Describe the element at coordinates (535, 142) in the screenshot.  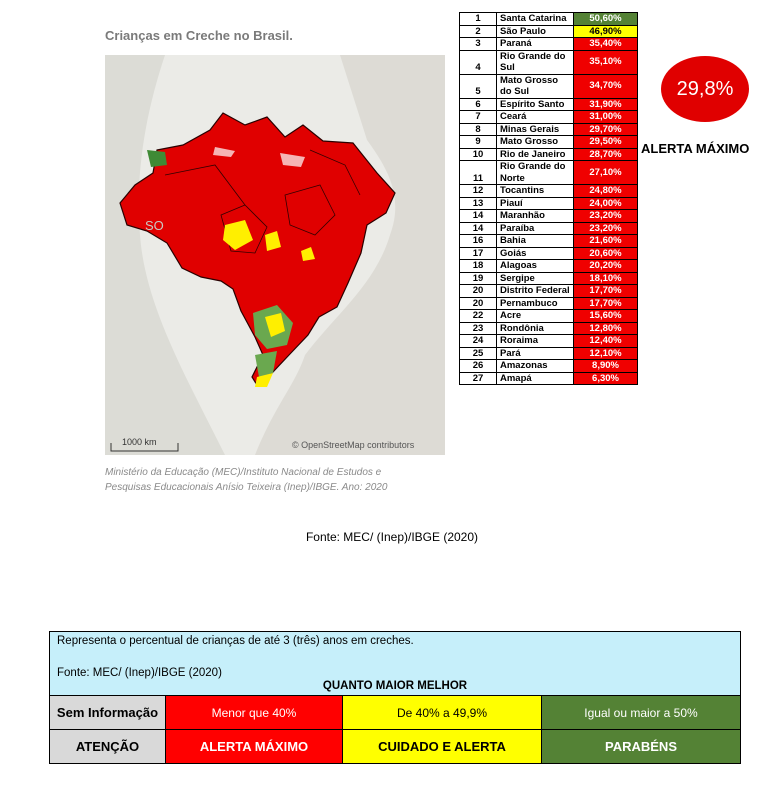
I see `ranking-state: Mato Grosso` at that location.